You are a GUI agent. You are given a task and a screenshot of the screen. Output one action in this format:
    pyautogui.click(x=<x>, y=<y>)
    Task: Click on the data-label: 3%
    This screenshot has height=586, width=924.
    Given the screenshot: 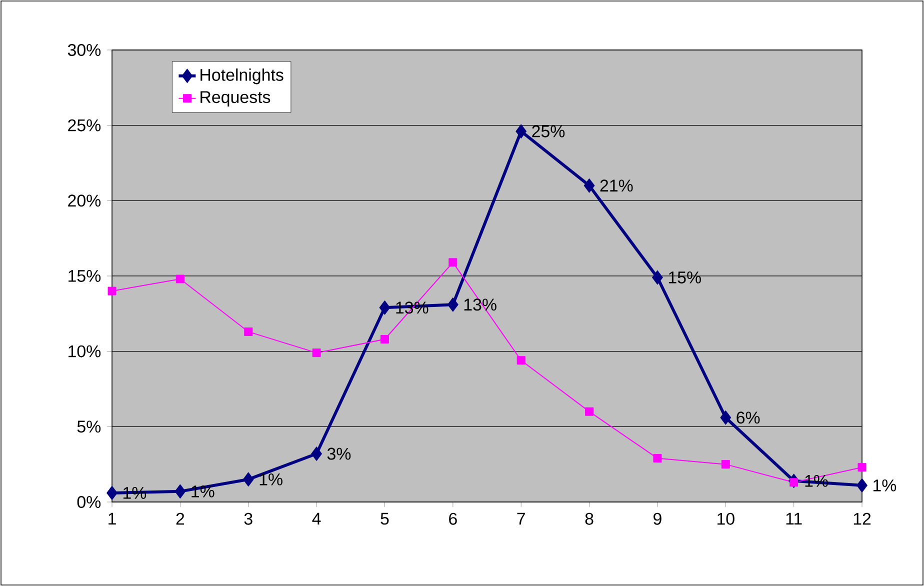 What is the action you would take?
    pyautogui.click(x=339, y=454)
    